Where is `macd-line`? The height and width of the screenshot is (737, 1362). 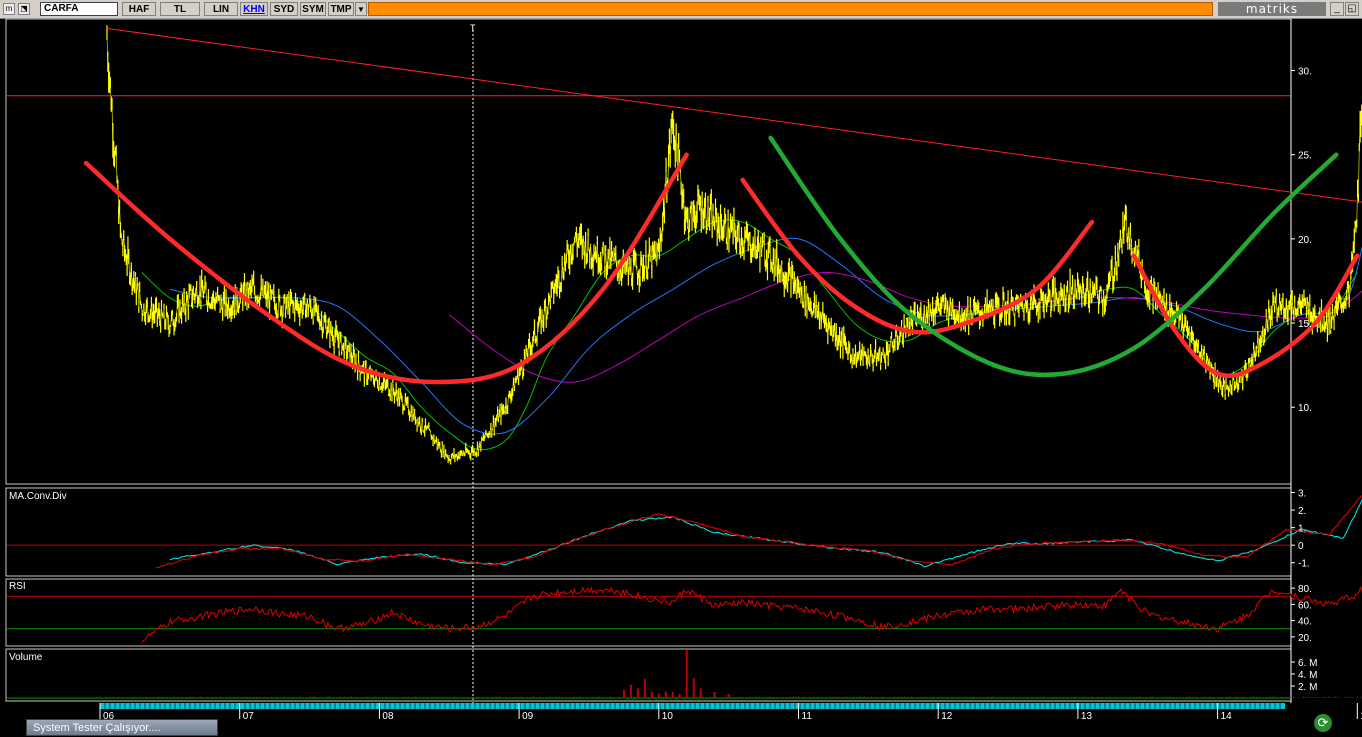
macd-line is located at coordinates (766, 532).